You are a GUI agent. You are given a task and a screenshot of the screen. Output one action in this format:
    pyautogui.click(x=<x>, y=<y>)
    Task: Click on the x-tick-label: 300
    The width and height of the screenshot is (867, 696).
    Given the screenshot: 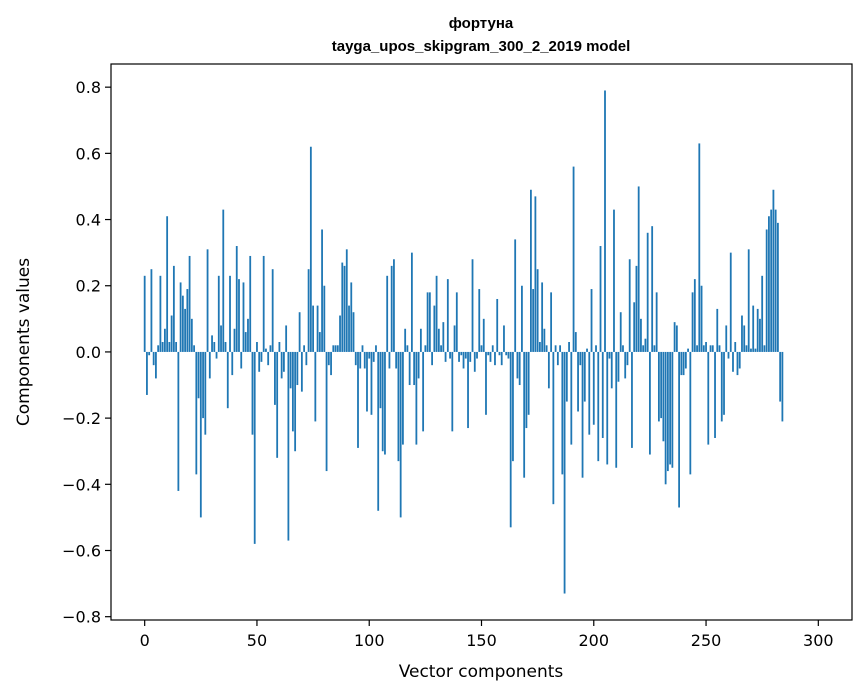 What is the action you would take?
    pyautogui.click(x=818, y=640)
    